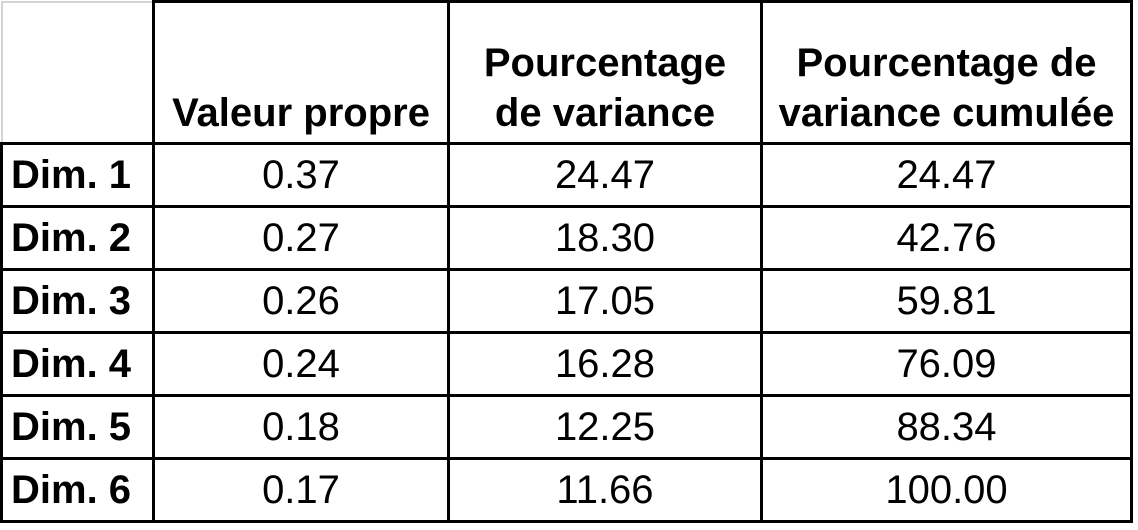 This screenshot has height=530, width=1138. I want to click on valeur-propre-cell: 0.17, so click(301, 490).